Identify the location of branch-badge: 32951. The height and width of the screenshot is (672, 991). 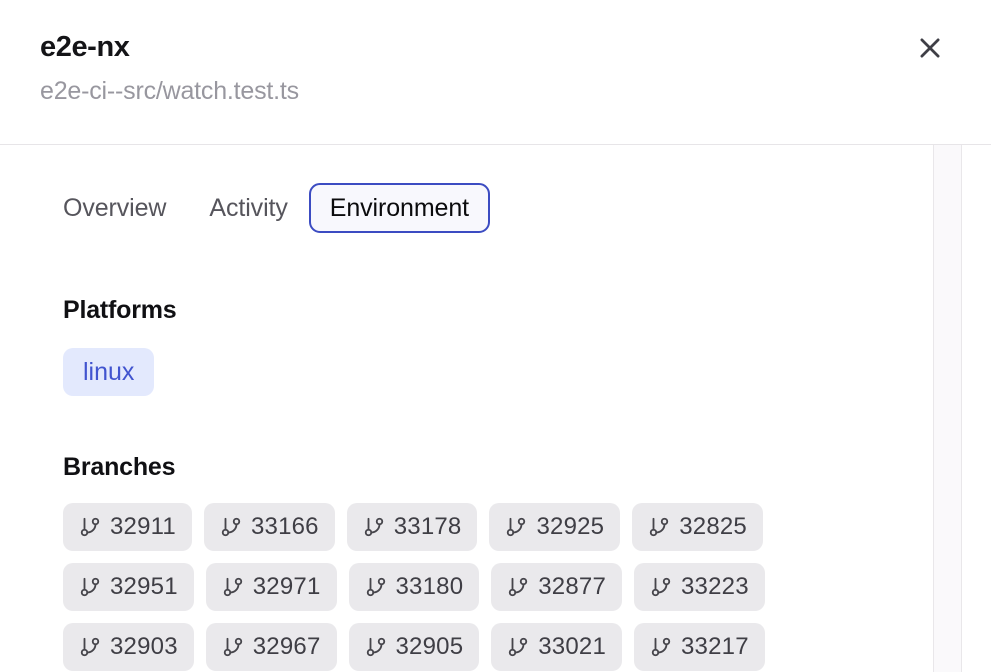
(128, 587).